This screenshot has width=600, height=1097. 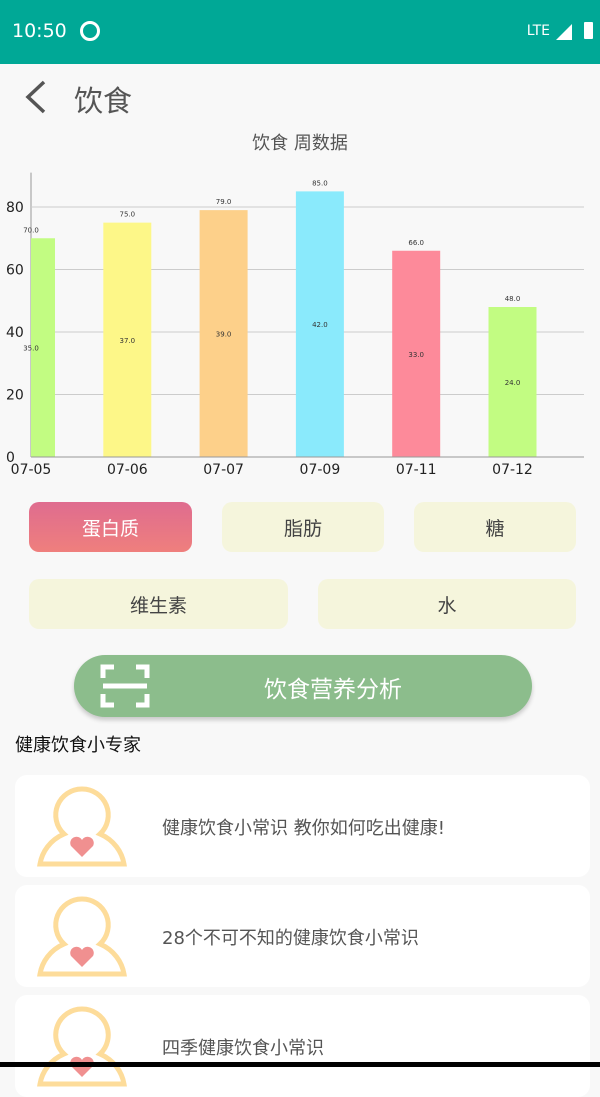 I want to click on article-title: 28个不可不知的健康饮食小常识, so click(x=290, y=938).